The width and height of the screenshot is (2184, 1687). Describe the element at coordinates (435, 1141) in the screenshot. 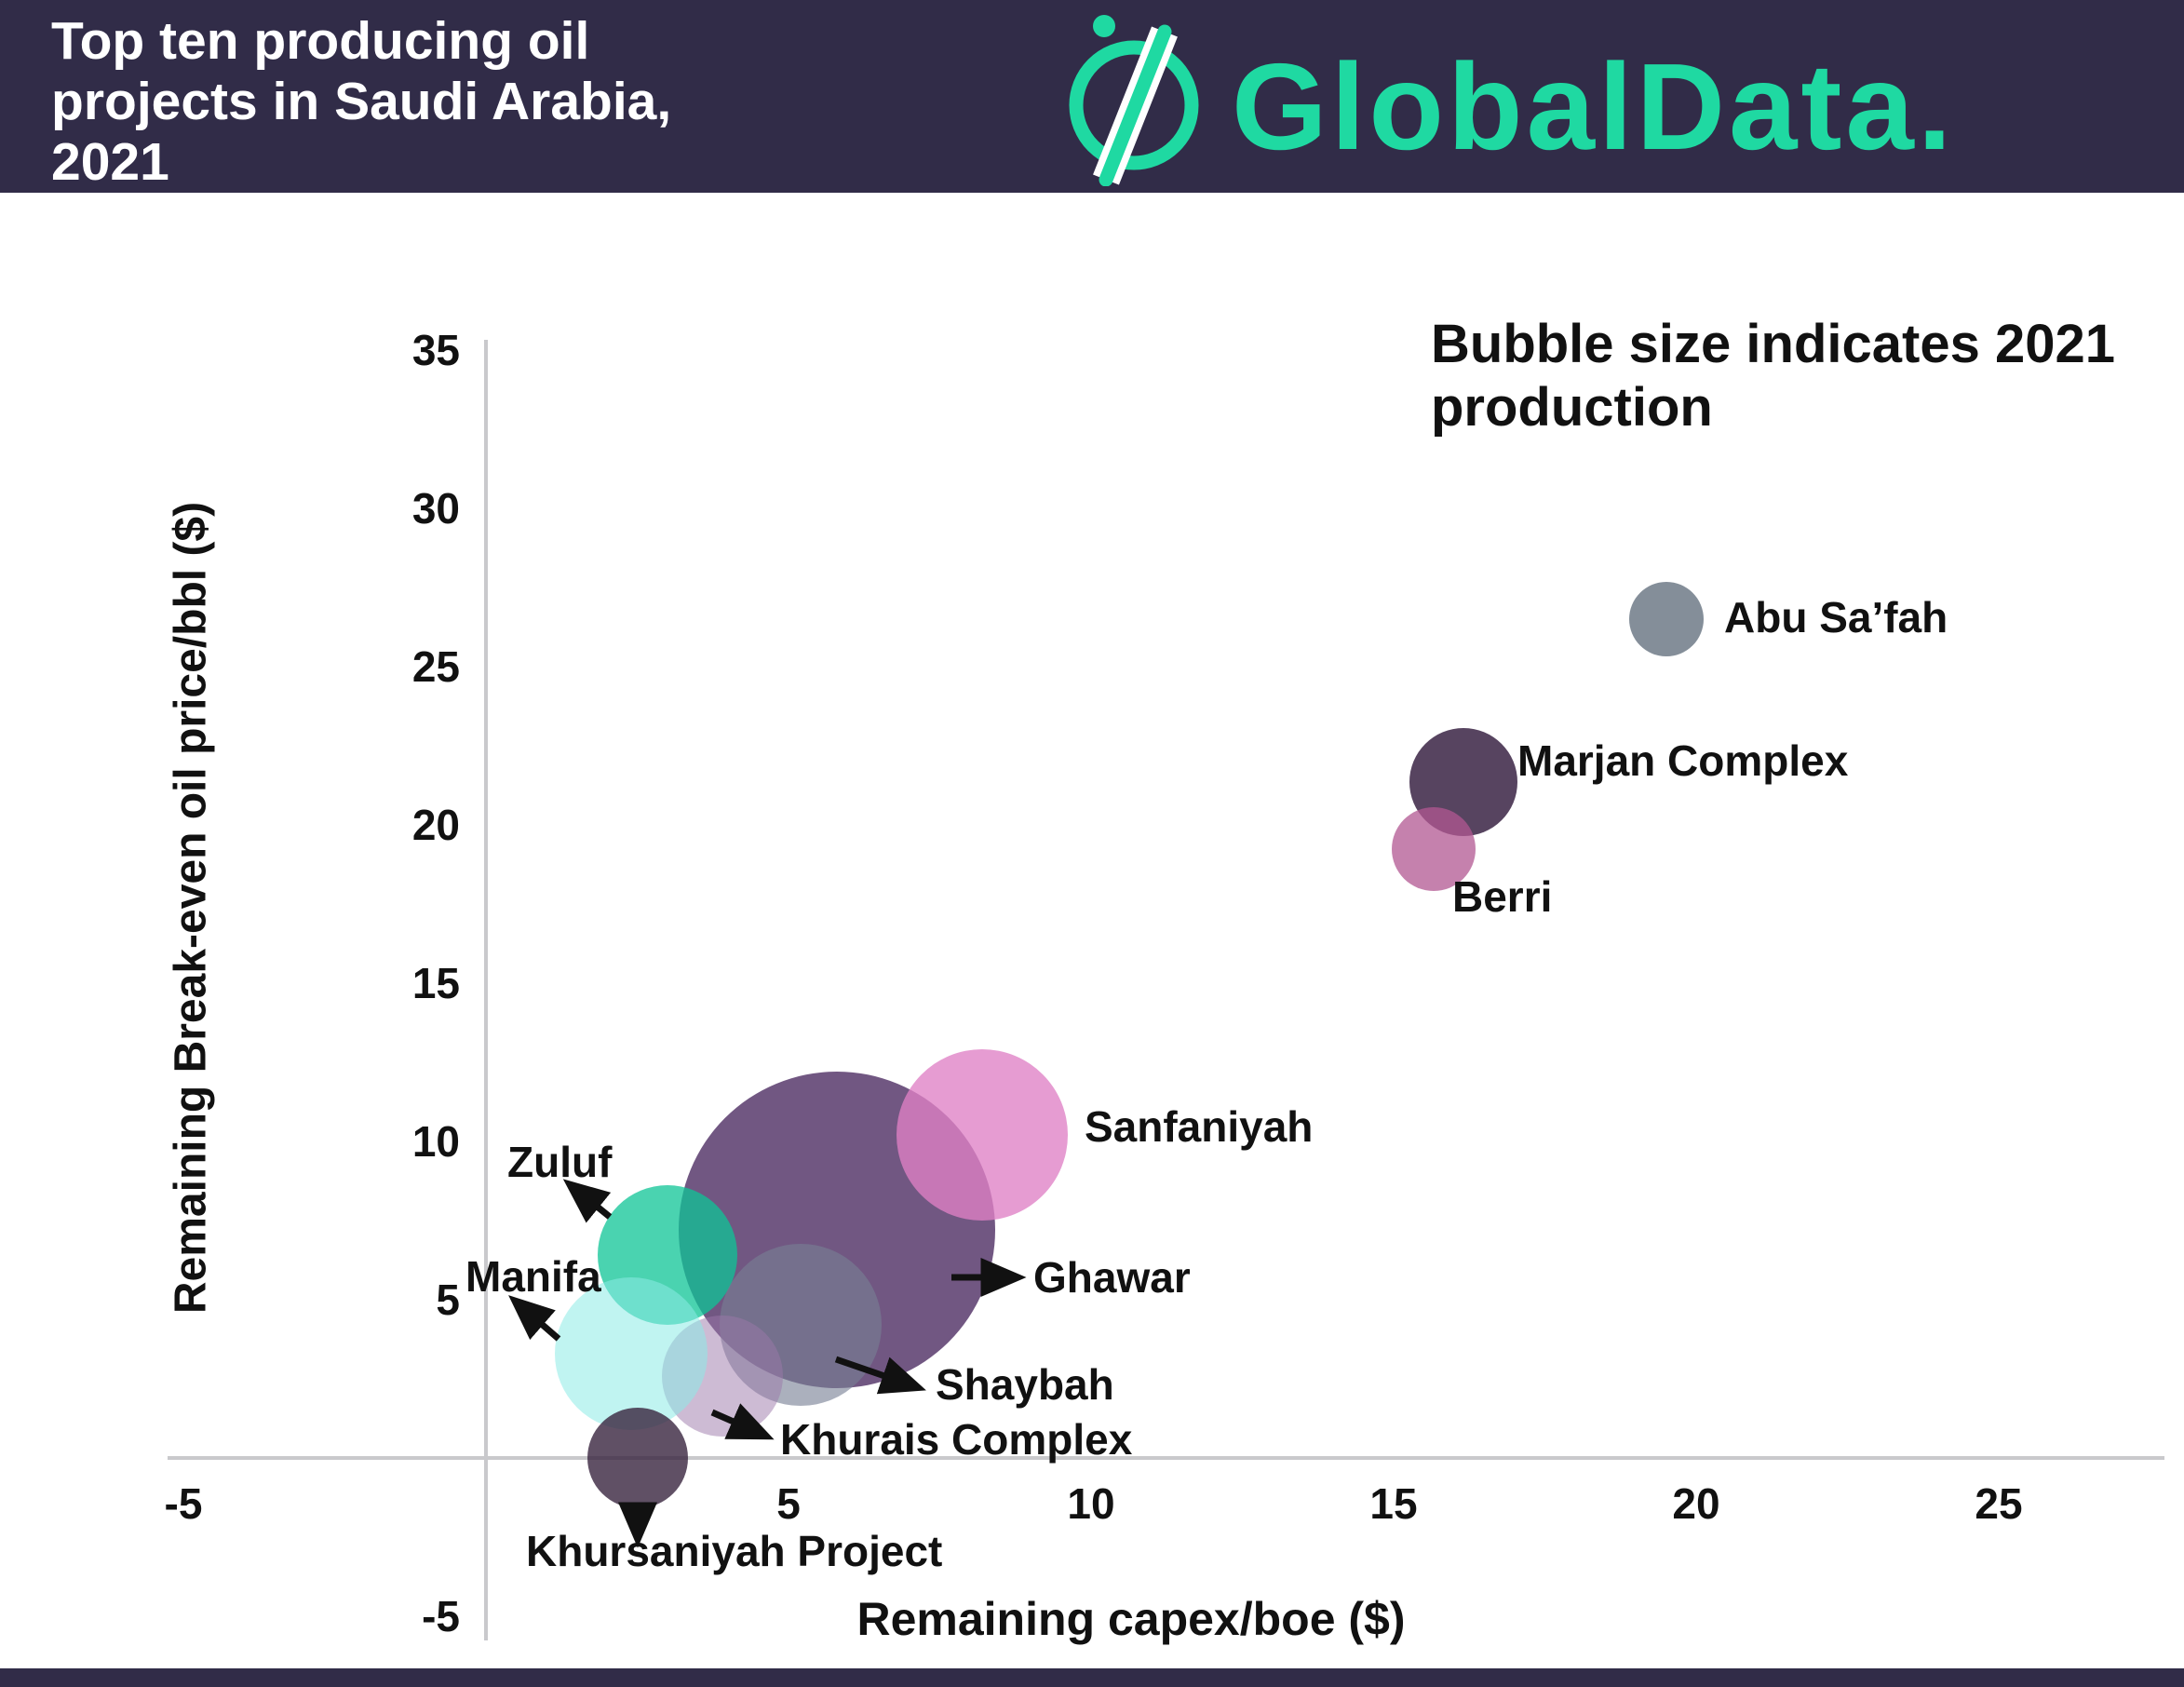

I see `y-tick-label: 10` at that location.